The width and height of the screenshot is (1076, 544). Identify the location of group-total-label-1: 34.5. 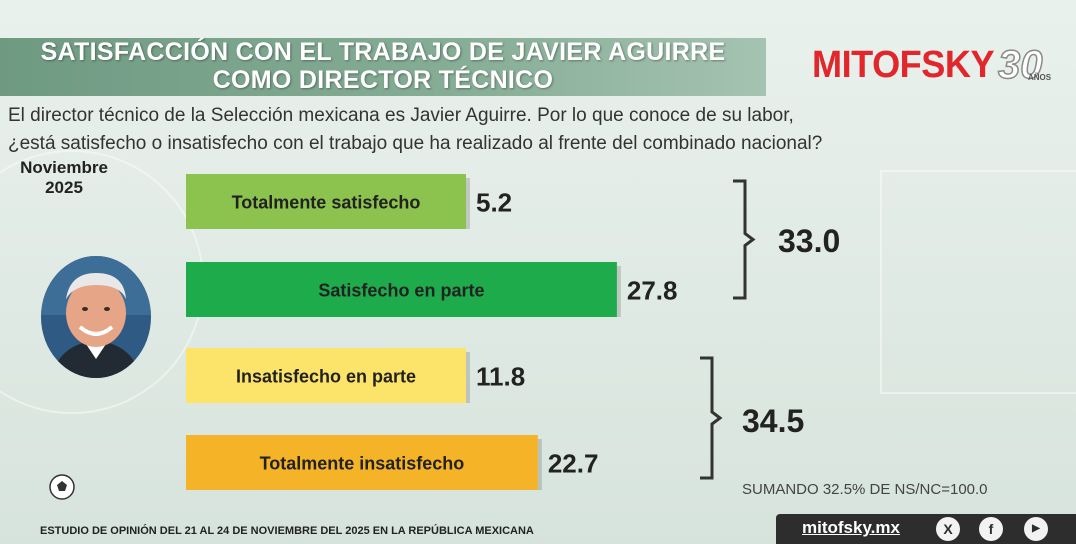
(773, 421).